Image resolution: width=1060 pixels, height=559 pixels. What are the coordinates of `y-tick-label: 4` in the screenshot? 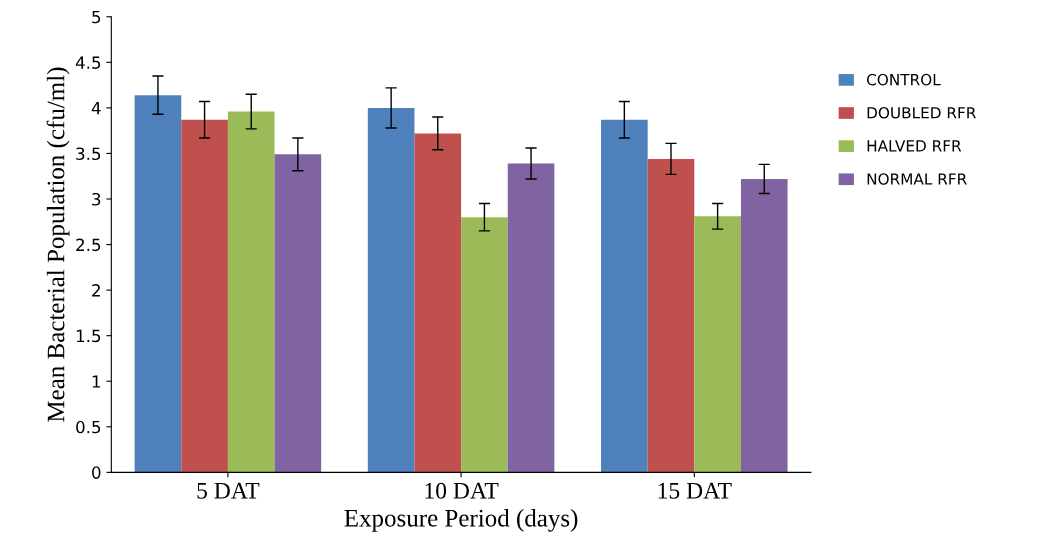 It's located at (96, 108).